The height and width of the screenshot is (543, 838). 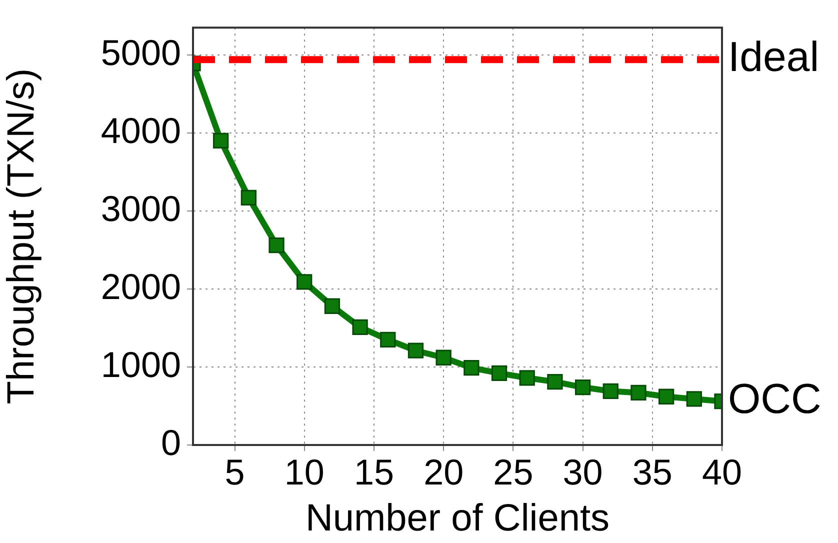 What do you see at coordinates (722, 472) in the screenshot?
I see `x-tick-label: 40` at bounding box center [722, 472].